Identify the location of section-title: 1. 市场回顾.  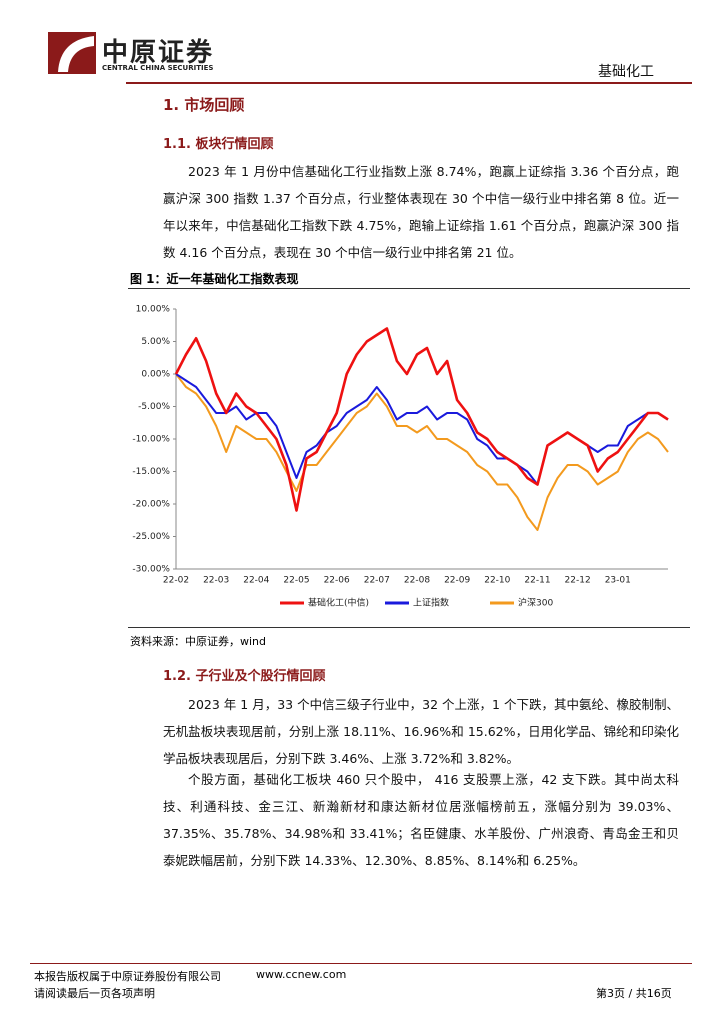
(204, 105).